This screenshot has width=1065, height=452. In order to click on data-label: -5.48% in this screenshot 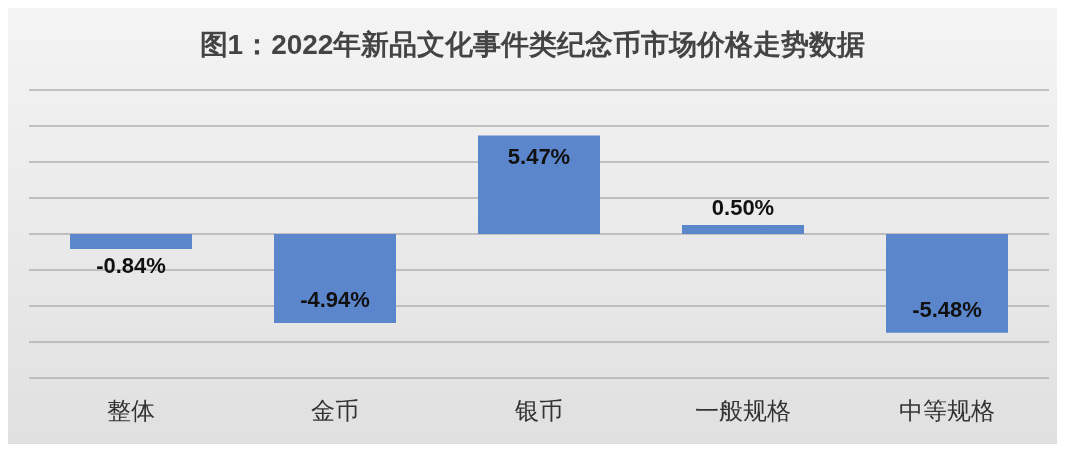, I will do `click(947, 309)`.